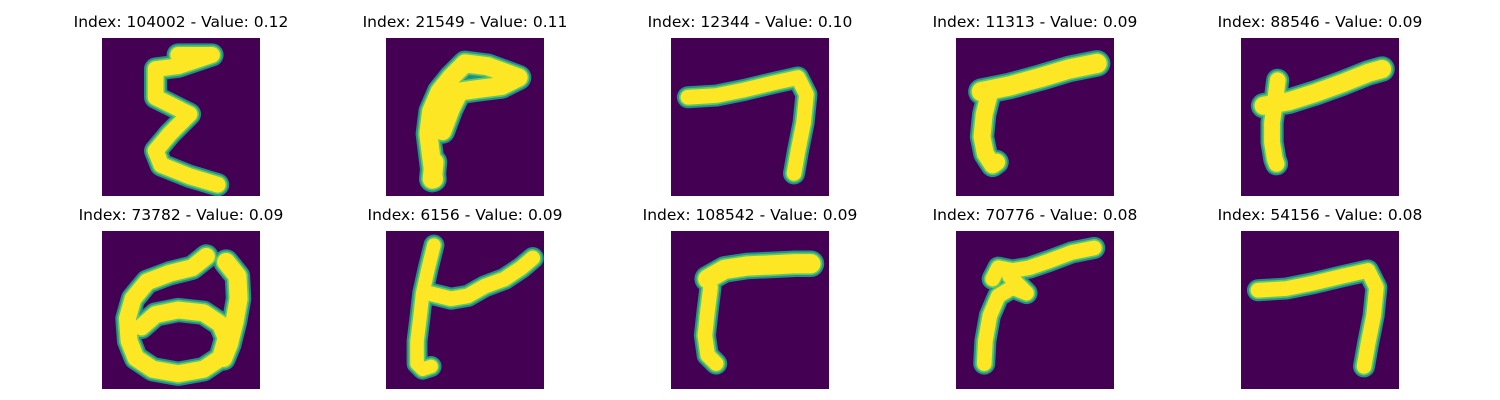  I want to click on panel-title: Index: 73782 - Value: 0.09, so click(181, 215).